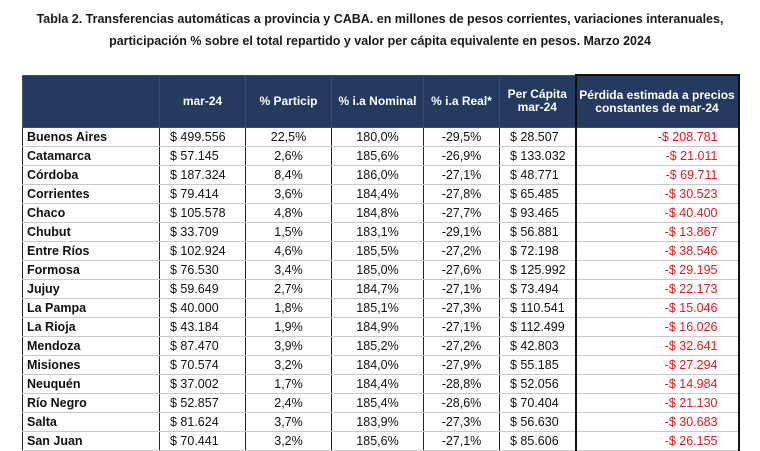 The image size is (760, 451). What do you see at coordinates (461, 232) in the screenshot?
I see `cell-ia-real: -29,1%` at bounding box center [461, 232].